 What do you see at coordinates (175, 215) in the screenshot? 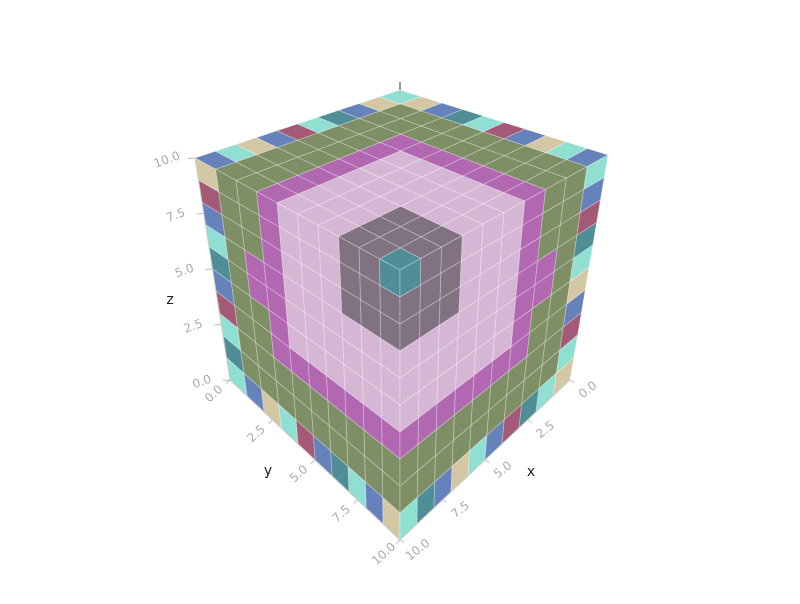
I see `z-tick-label: 7.5` at bounding box center [175, 215].